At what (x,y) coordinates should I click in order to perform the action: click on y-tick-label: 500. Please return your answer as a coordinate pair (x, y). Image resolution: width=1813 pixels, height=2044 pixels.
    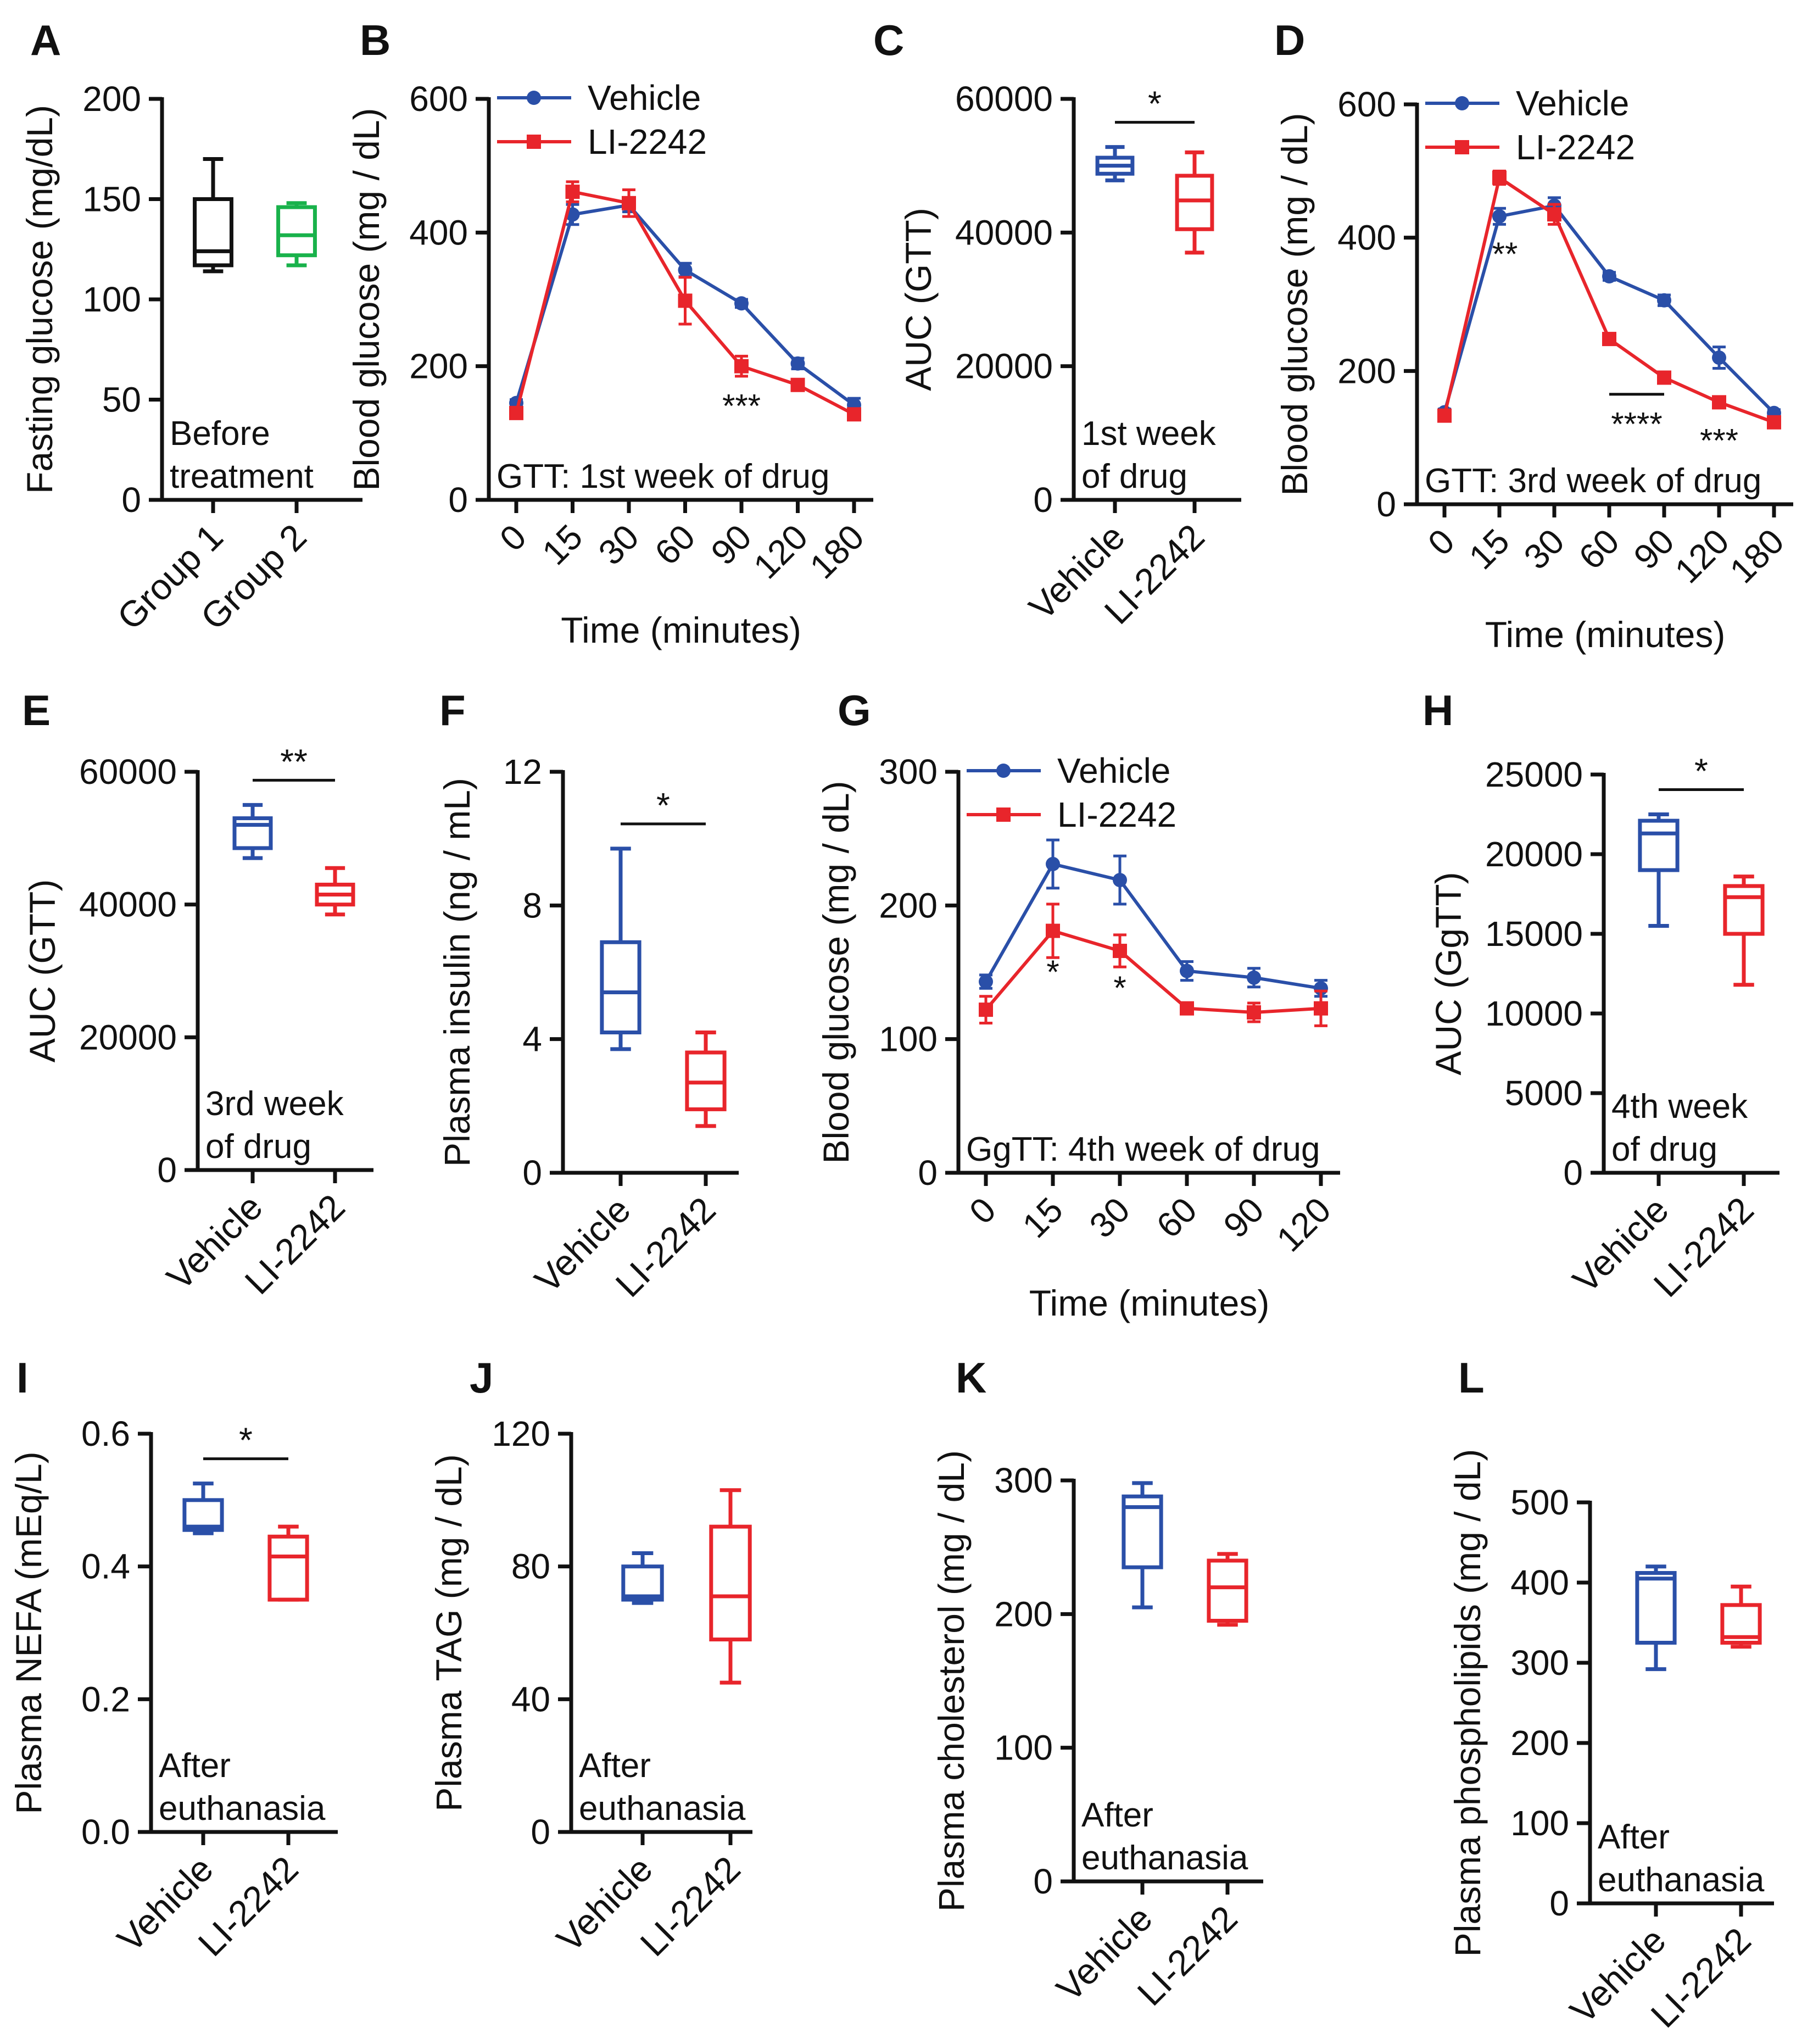
    Looking at the image, I should click on (1539, 1502).